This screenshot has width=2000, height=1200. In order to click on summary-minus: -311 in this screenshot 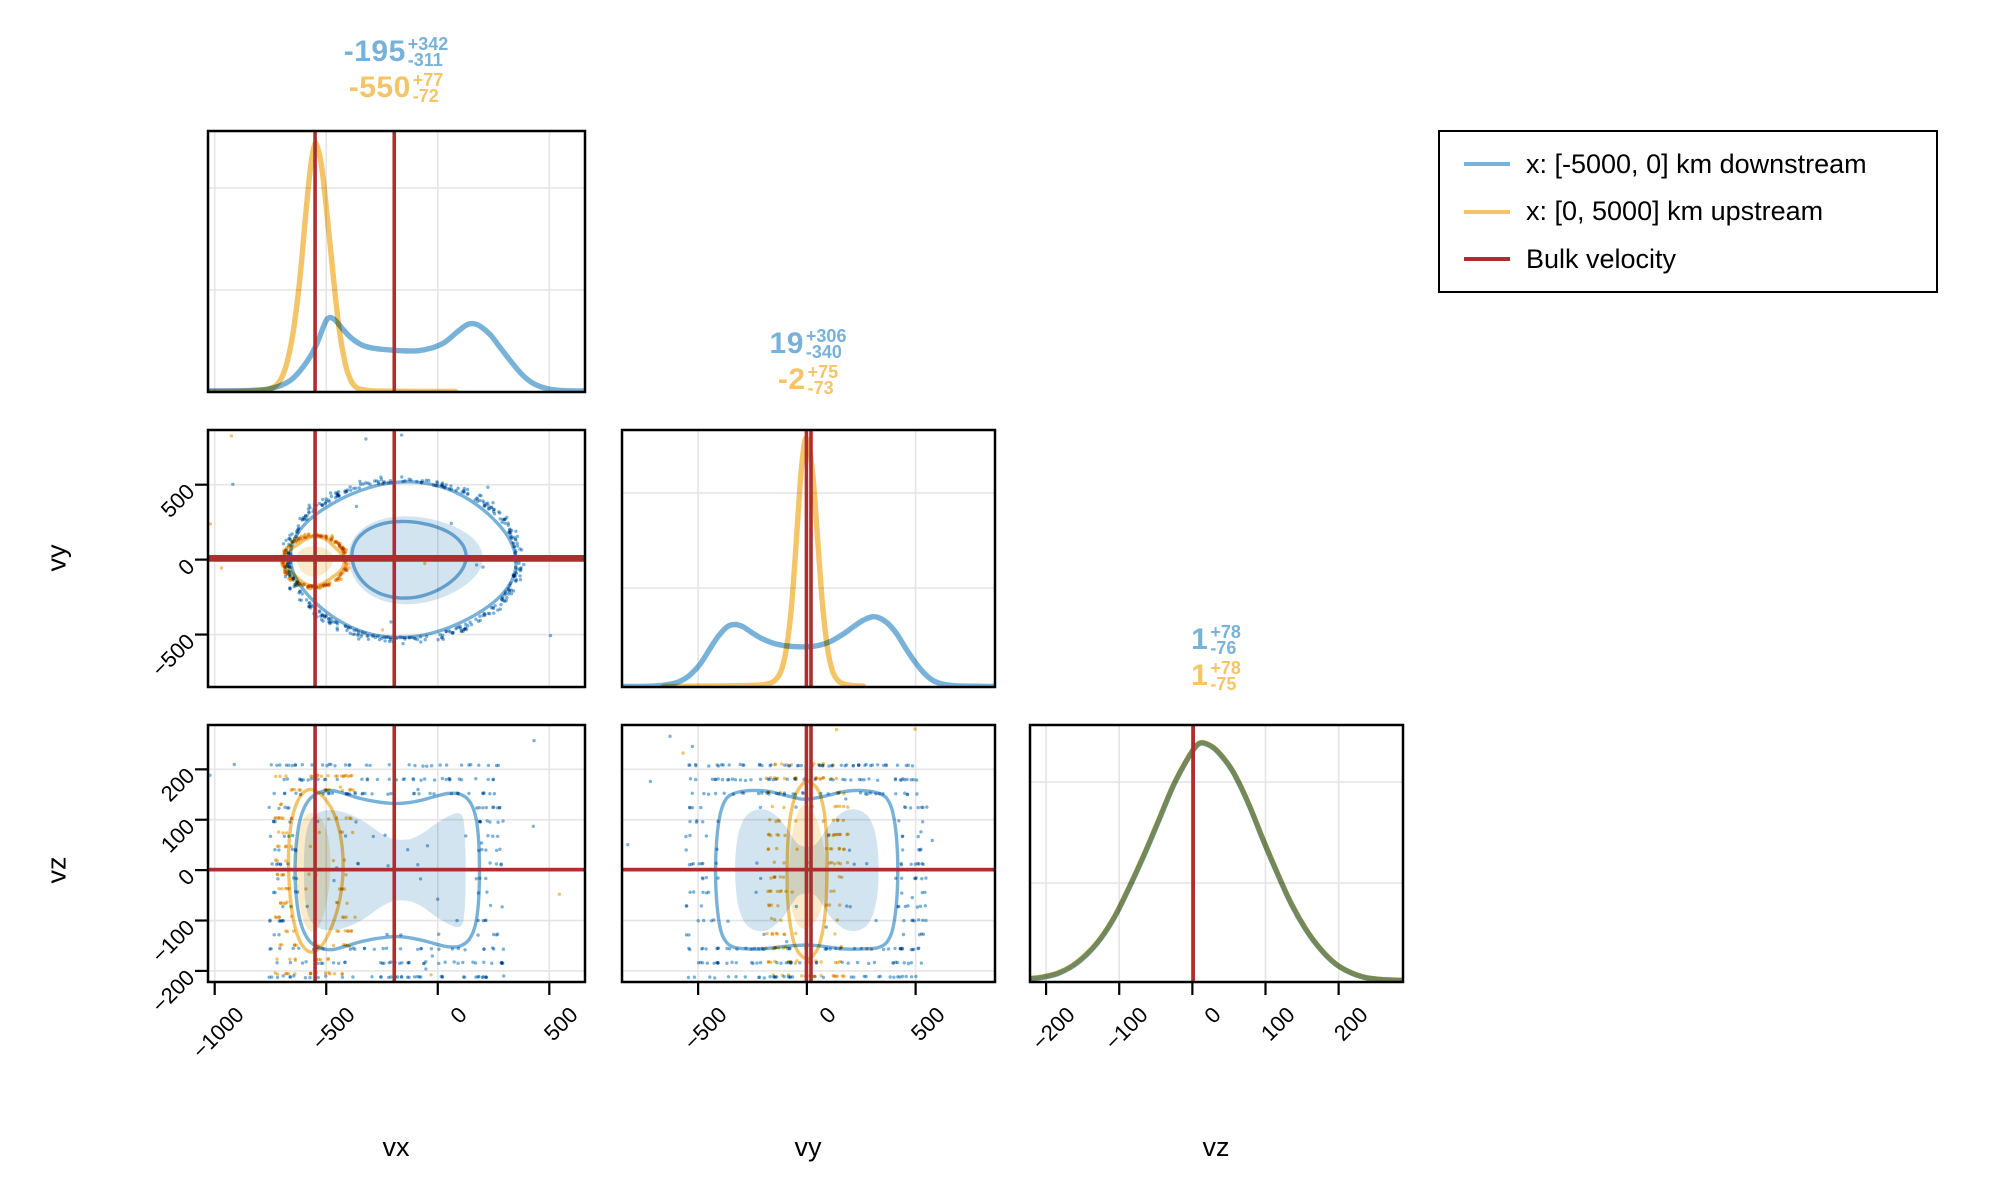, I will do `click(425, 60)`.